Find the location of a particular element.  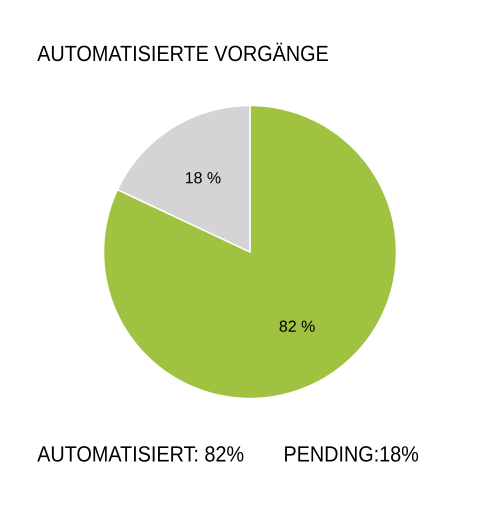

text: AUTOMATISIERT: 82% is located at coordinates (140, 454).